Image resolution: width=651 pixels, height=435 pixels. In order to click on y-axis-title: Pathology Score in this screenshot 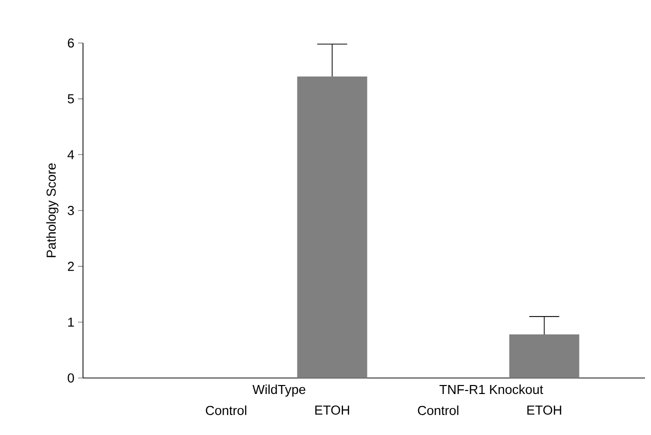, I will do `click(52, 210)`.